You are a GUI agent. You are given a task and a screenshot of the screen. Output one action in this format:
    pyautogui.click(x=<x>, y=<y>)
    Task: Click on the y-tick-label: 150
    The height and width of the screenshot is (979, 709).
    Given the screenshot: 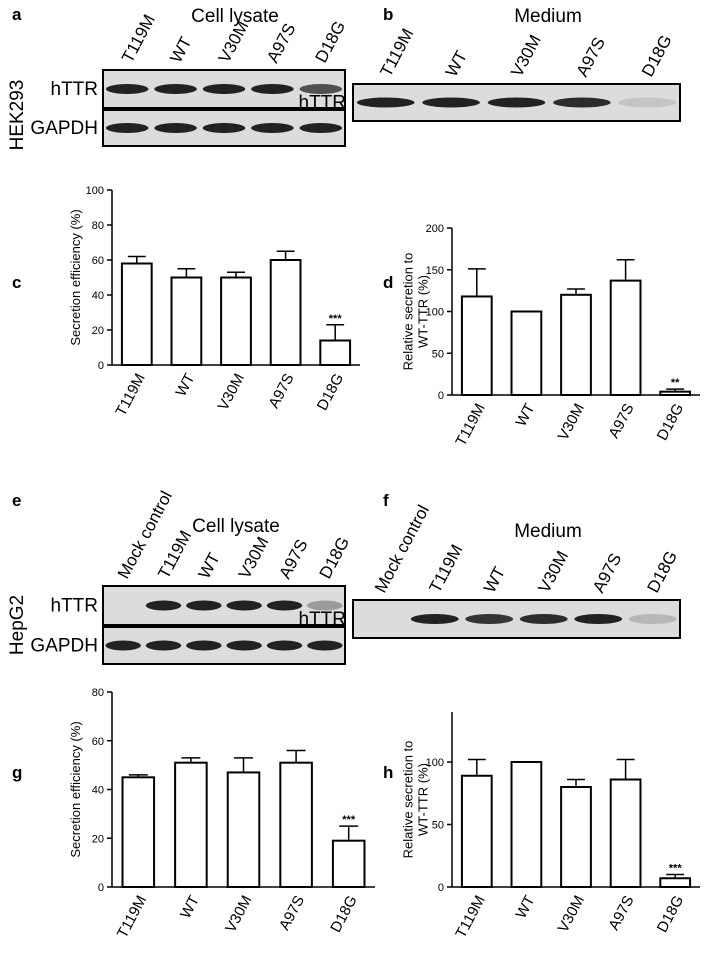 What is the action you would take?
    pyautogui.click(x=435, y=271)
    